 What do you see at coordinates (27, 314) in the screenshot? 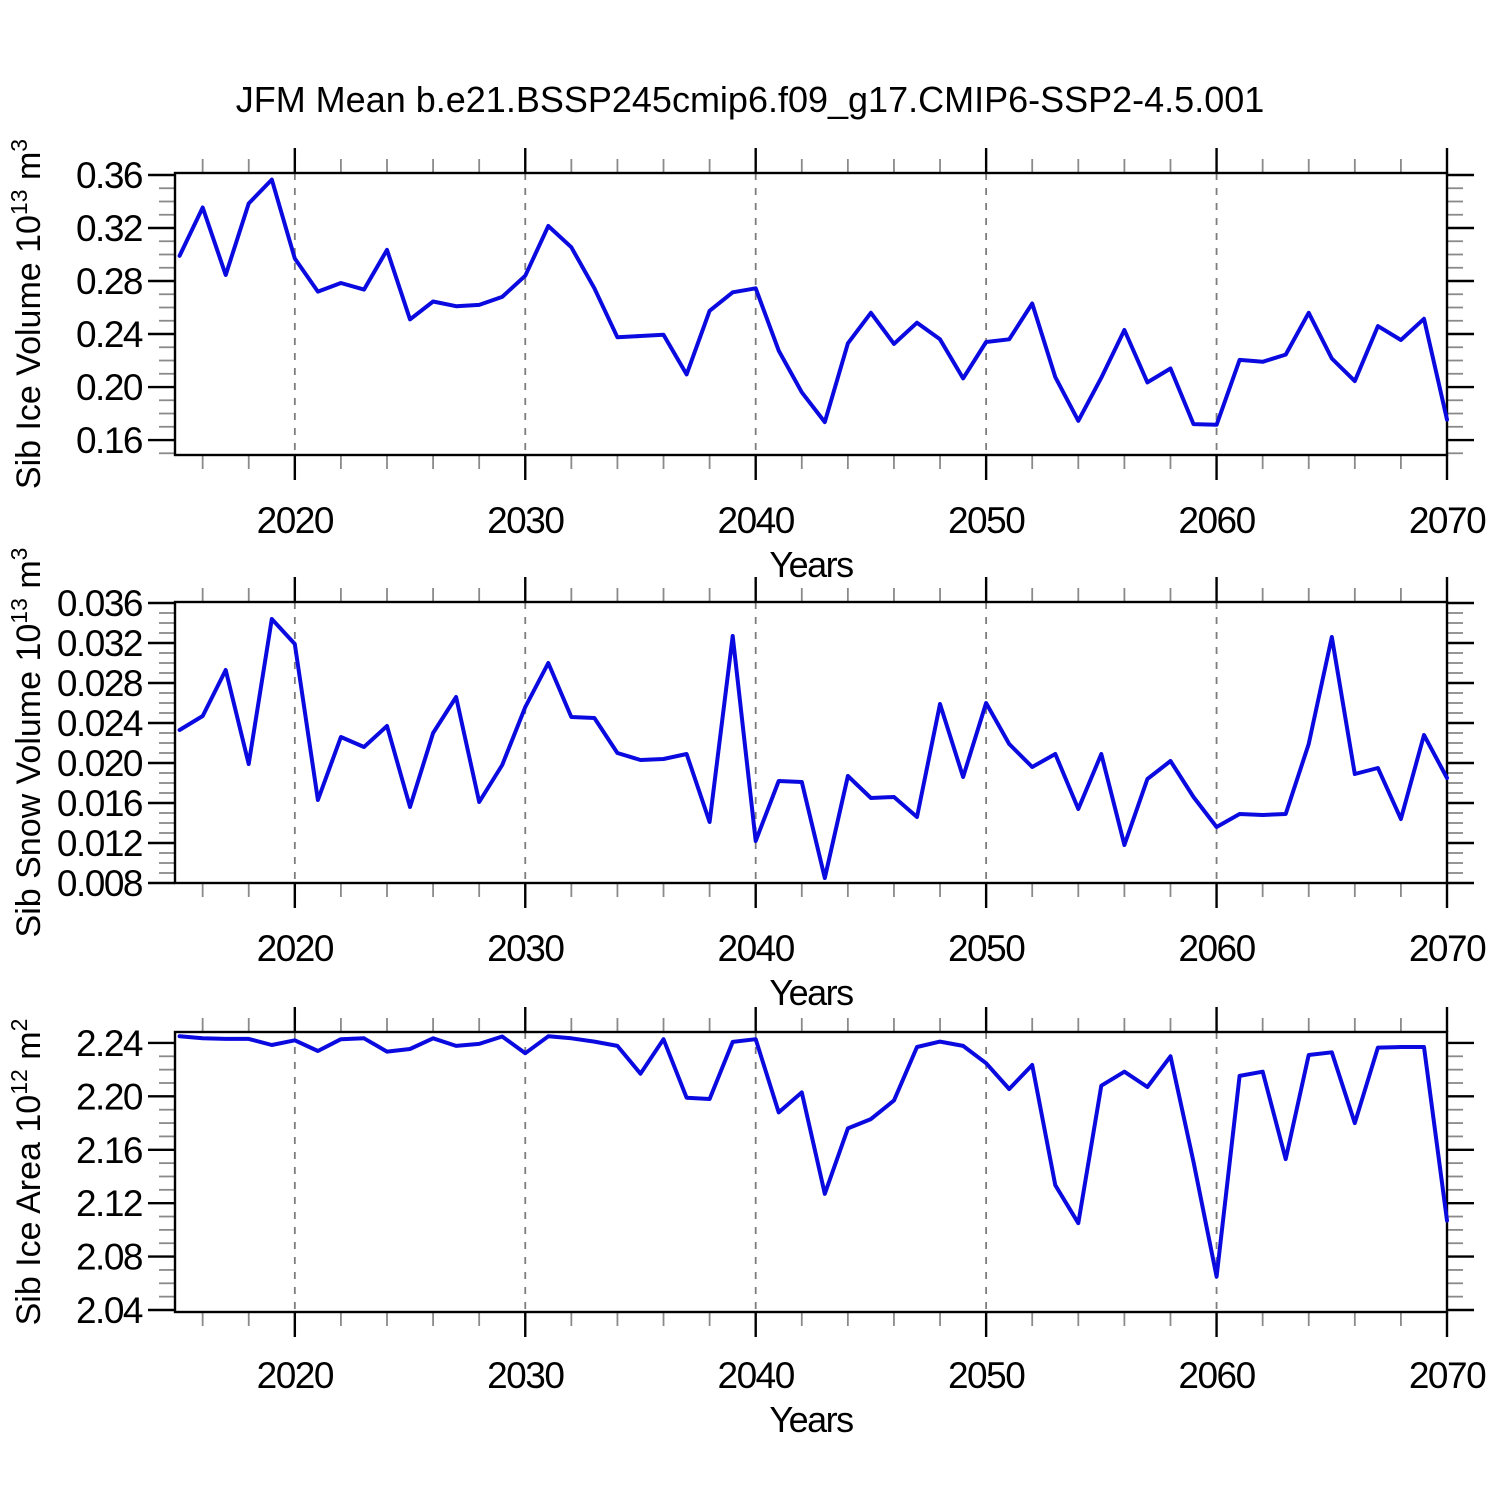
I see `y-axis-title: Sib Ice Volume 1013 m3` at bounding box center [27, 314].